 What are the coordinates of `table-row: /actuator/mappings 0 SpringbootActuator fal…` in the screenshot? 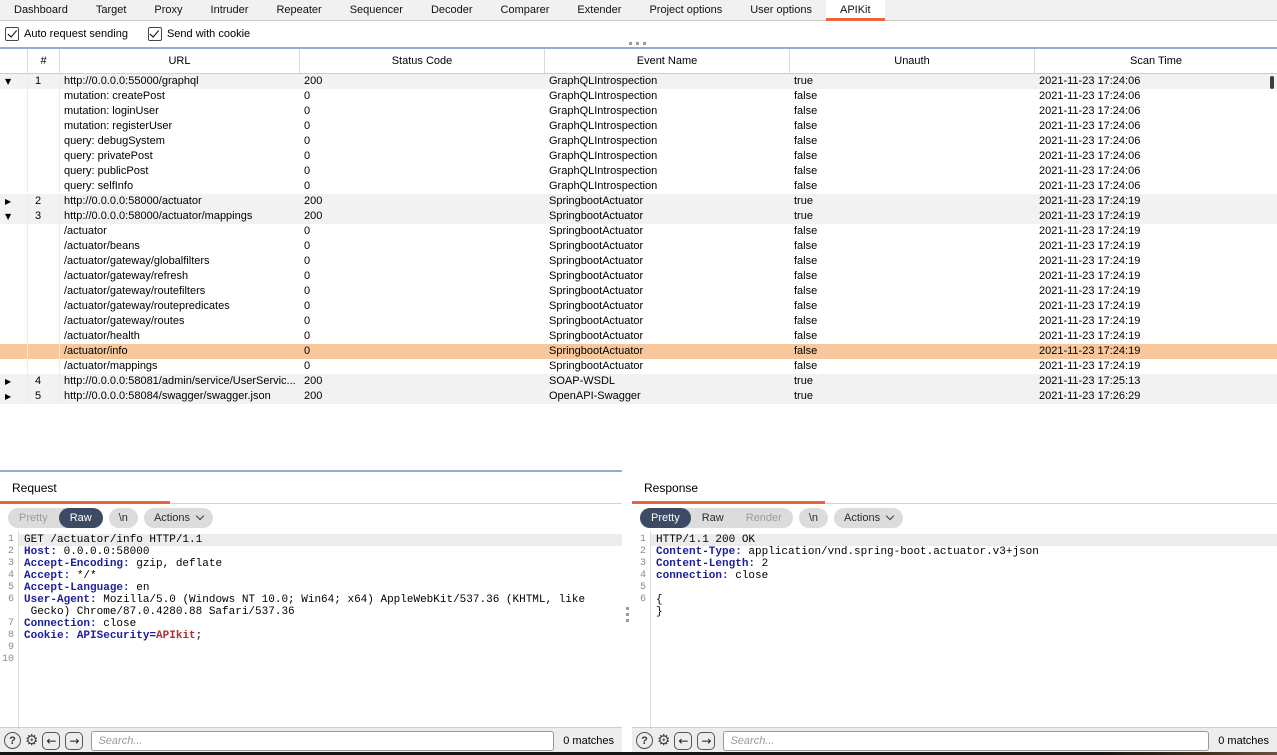 It's located at (638, 366).